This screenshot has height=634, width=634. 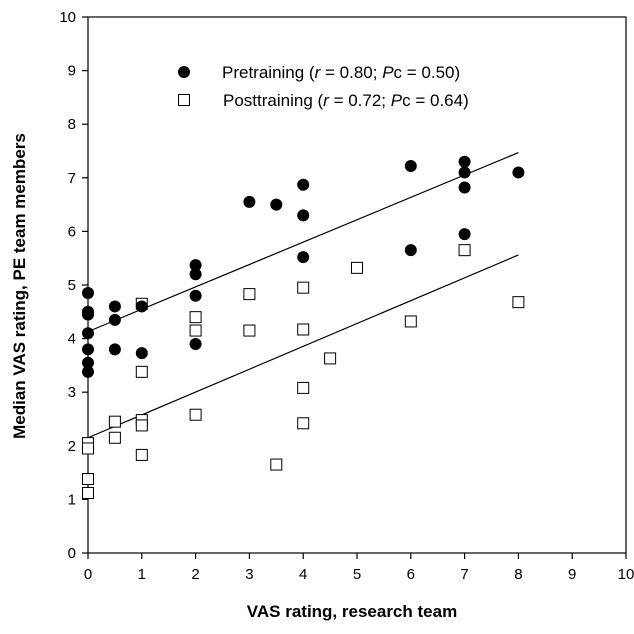 I want to click on x-tick-label: 10, so click(x=626, y=574).